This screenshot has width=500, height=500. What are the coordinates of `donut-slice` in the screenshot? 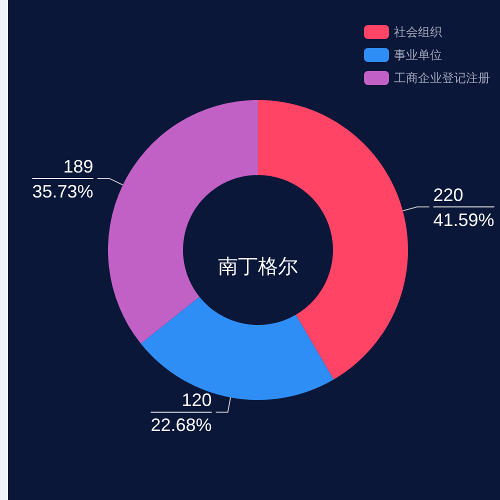 It's located at (183, 222).